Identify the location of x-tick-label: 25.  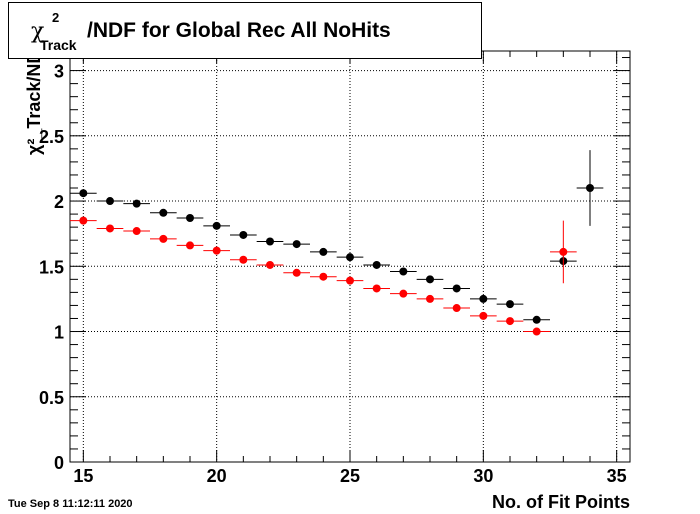
(350, 476).